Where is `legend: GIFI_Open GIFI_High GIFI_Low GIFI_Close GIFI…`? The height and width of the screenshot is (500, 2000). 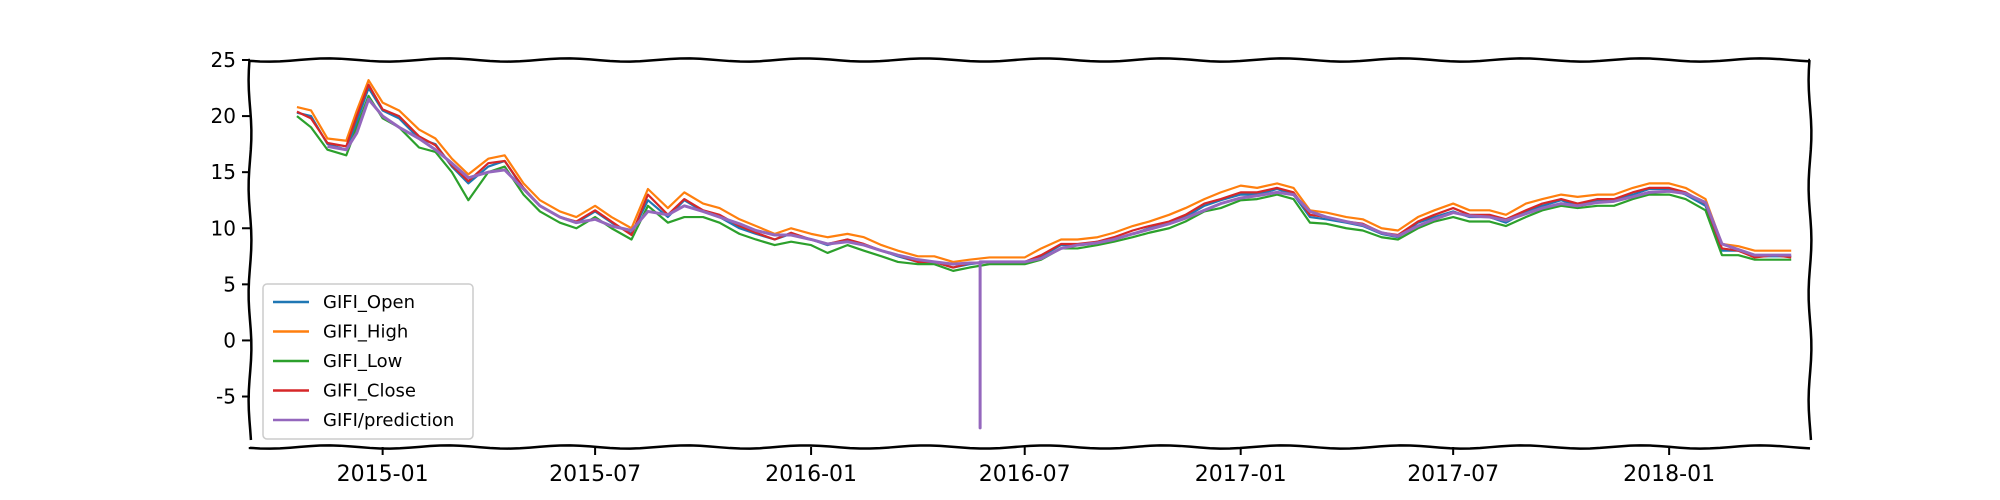 legend: GIFI_Open GIFI_High GIFI_Low GIFI_Close GIFI… is located at coordinates (368, 361).